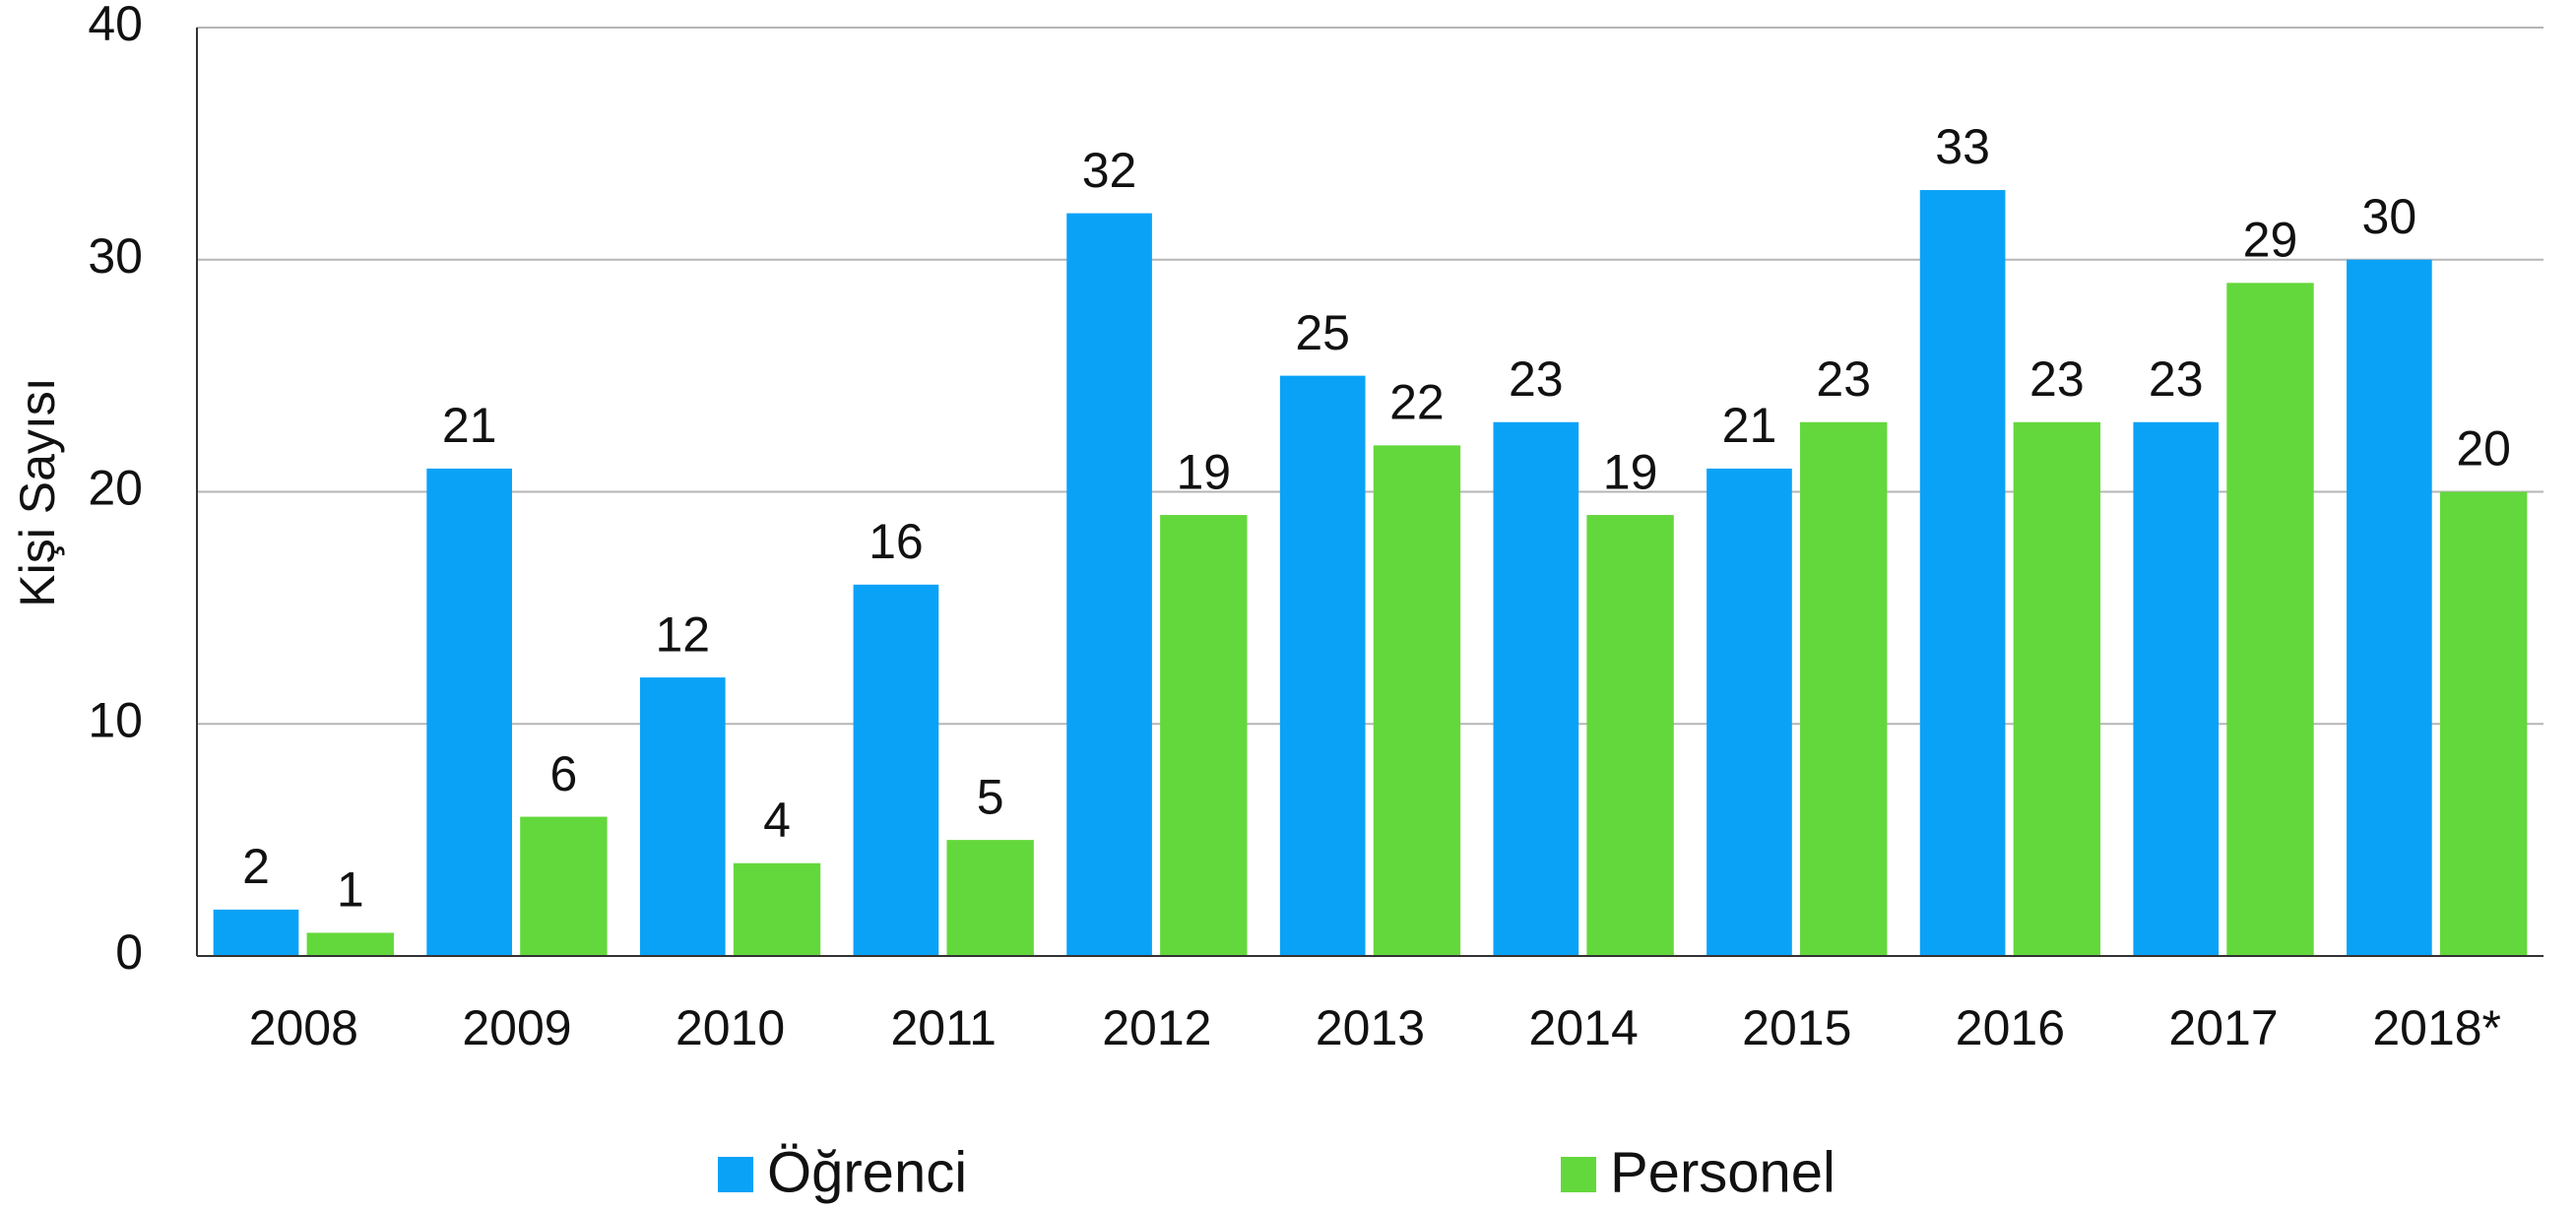 This screenshot has width=2576, height=1211. Describe the element at coordinates (2270, 240) in the screenshot. I see `data-label: 29` at that location.